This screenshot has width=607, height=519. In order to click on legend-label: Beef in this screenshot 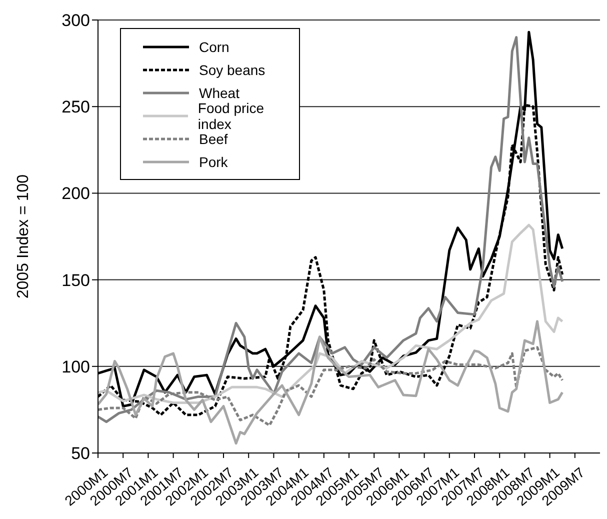, I will do `click(213, 138)`.